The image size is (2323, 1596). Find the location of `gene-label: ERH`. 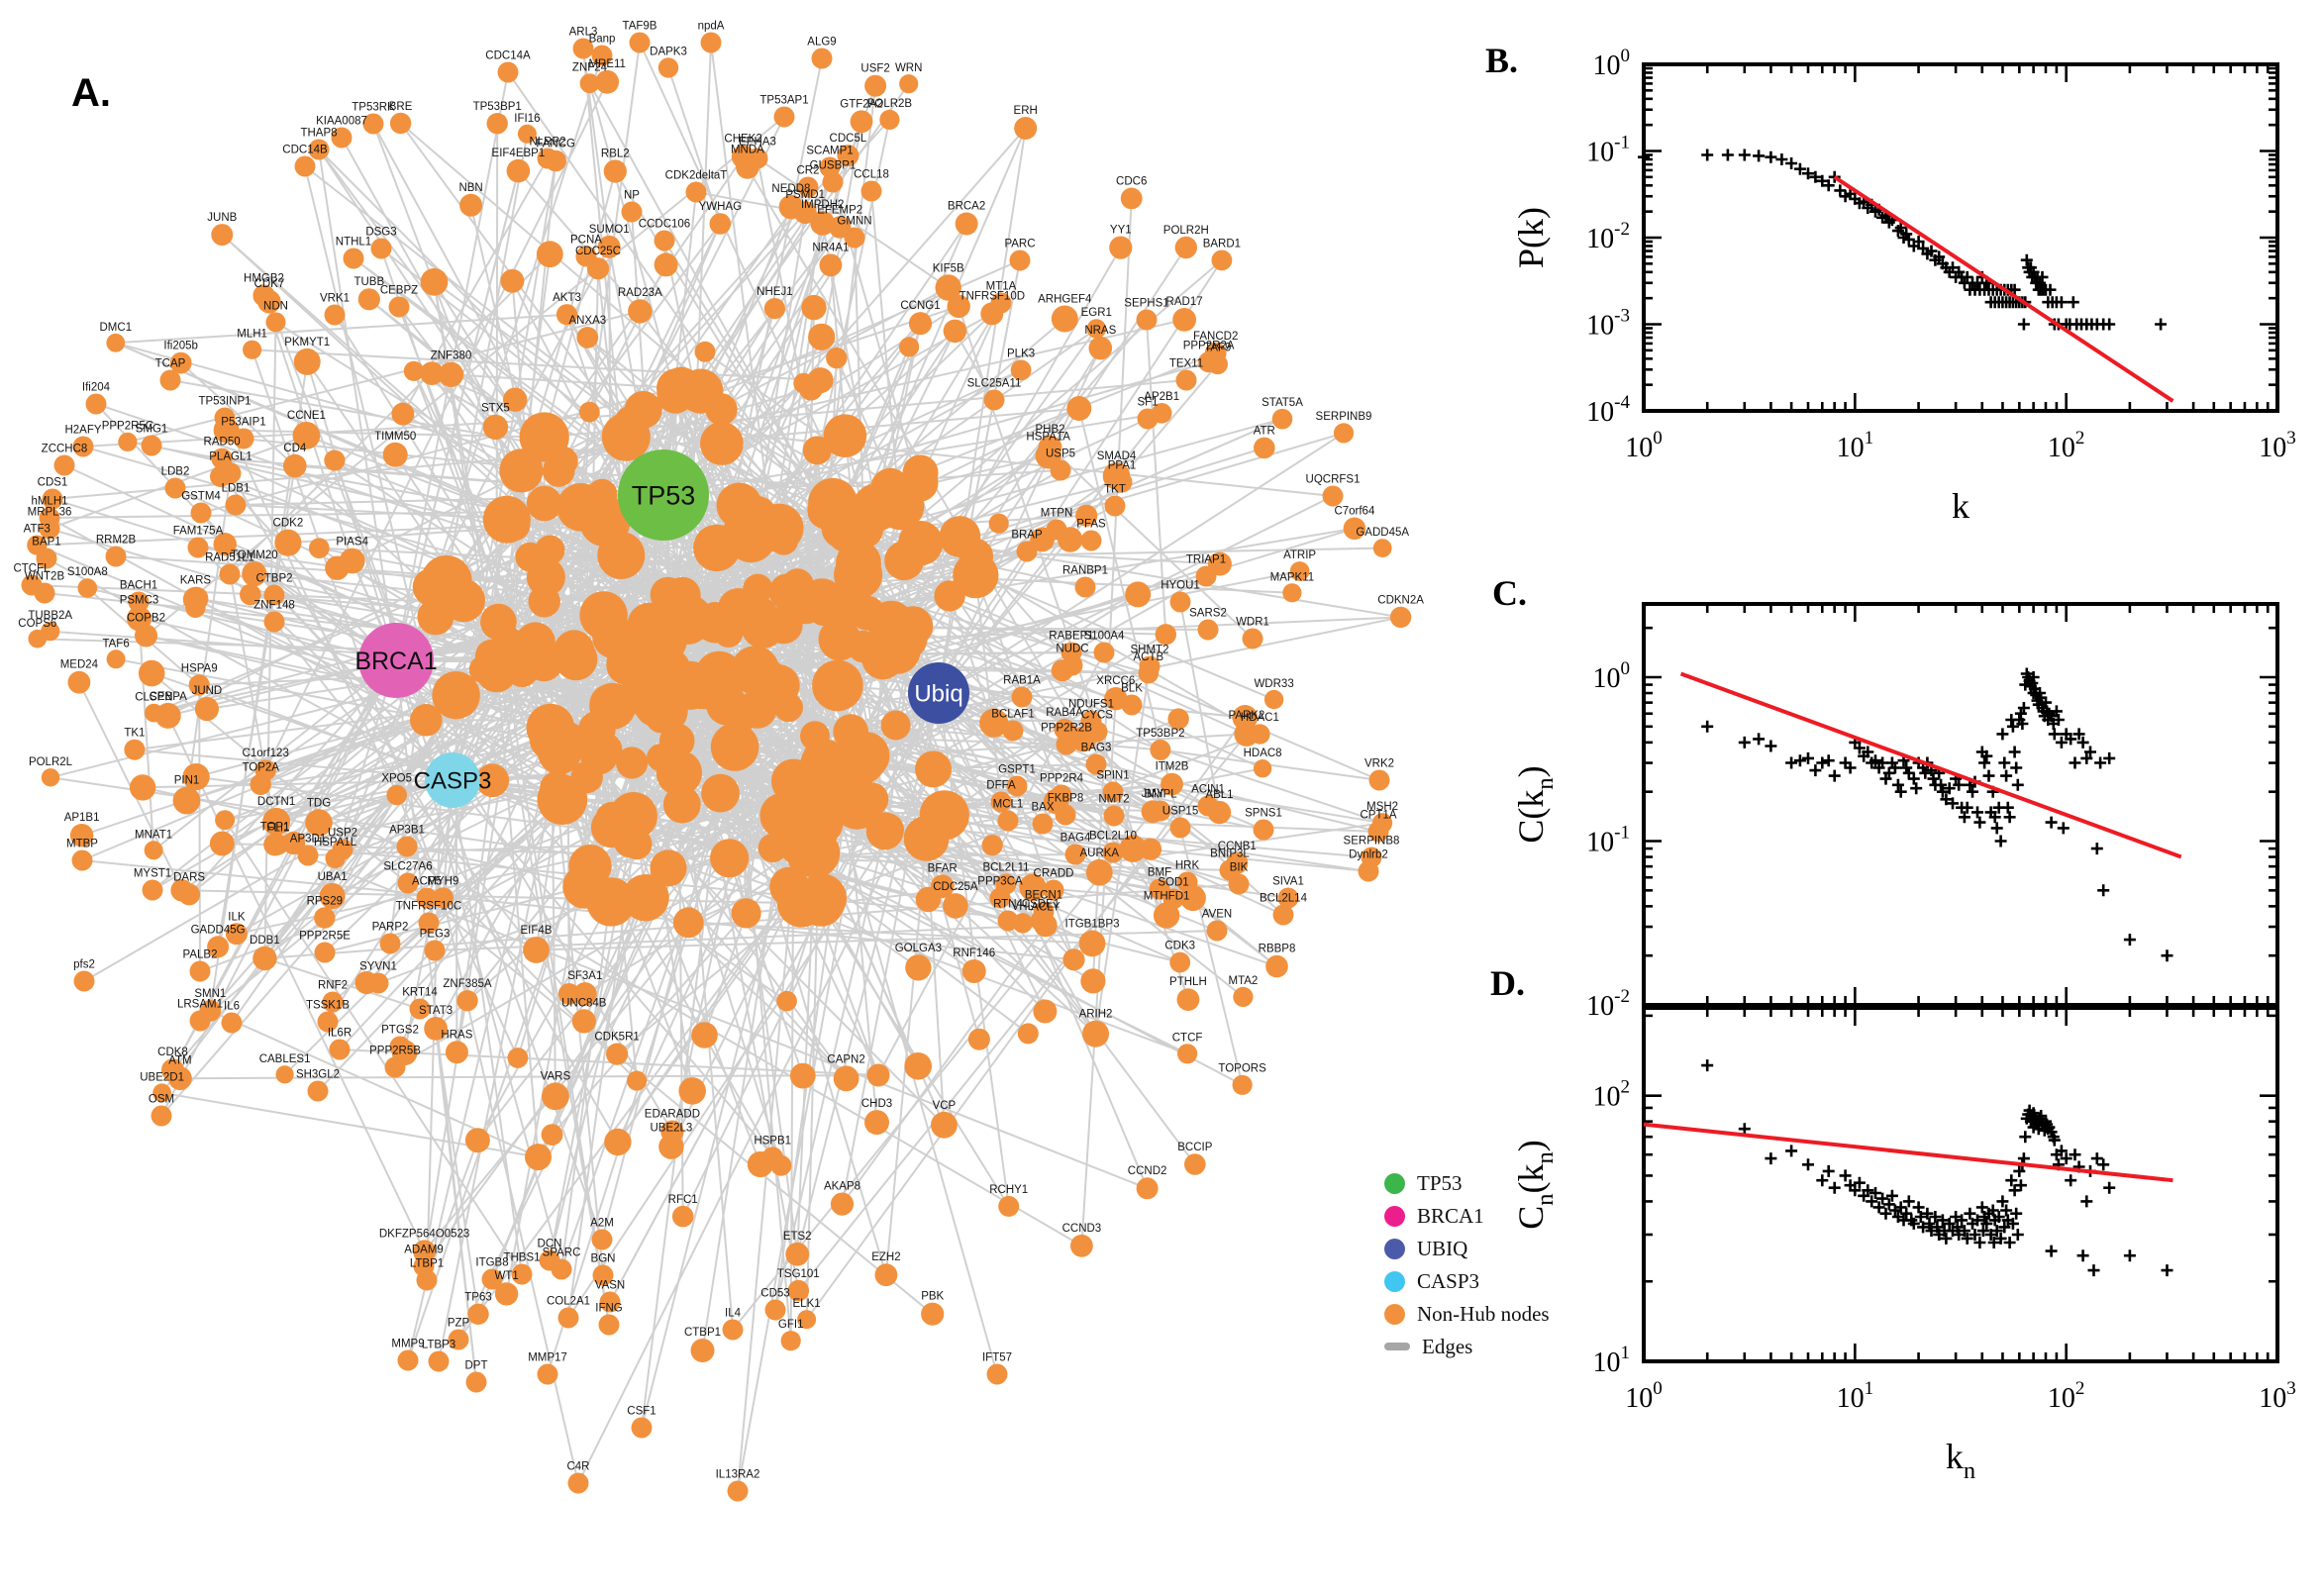

gene-label: ERH is located at coordinates (1026, 111).